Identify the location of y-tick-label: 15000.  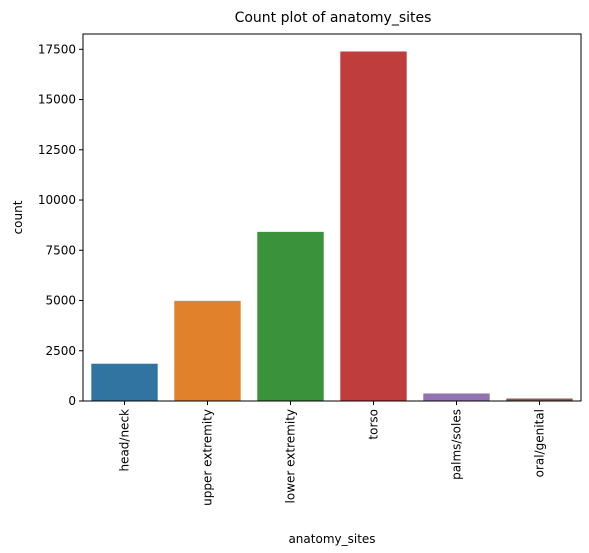
(57, 100).